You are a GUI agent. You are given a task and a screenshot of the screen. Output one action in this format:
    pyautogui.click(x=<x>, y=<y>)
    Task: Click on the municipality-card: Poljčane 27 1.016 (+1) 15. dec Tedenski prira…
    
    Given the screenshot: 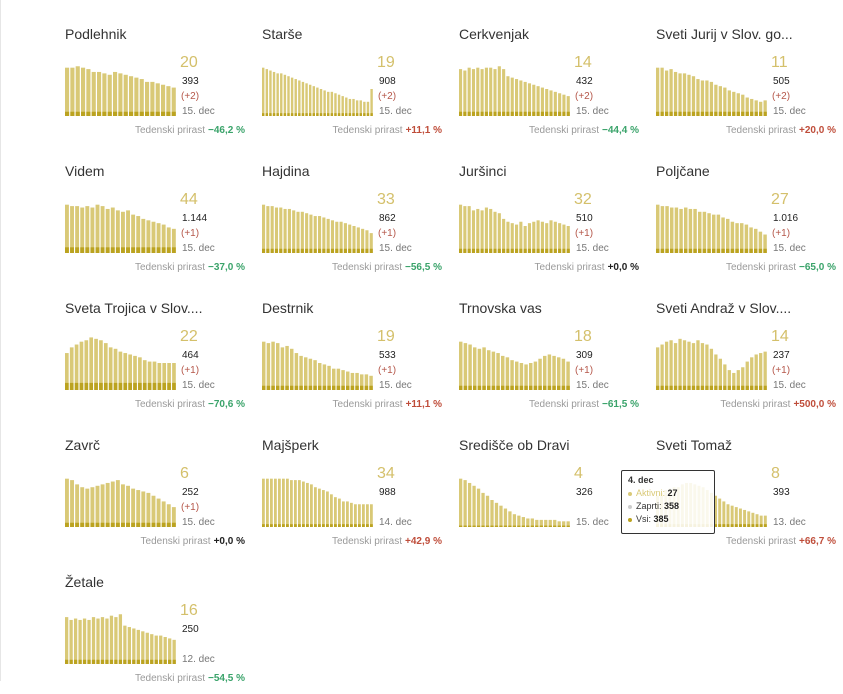 What is the action you would take?
    pyautogui.click(x=746, y=223)
    